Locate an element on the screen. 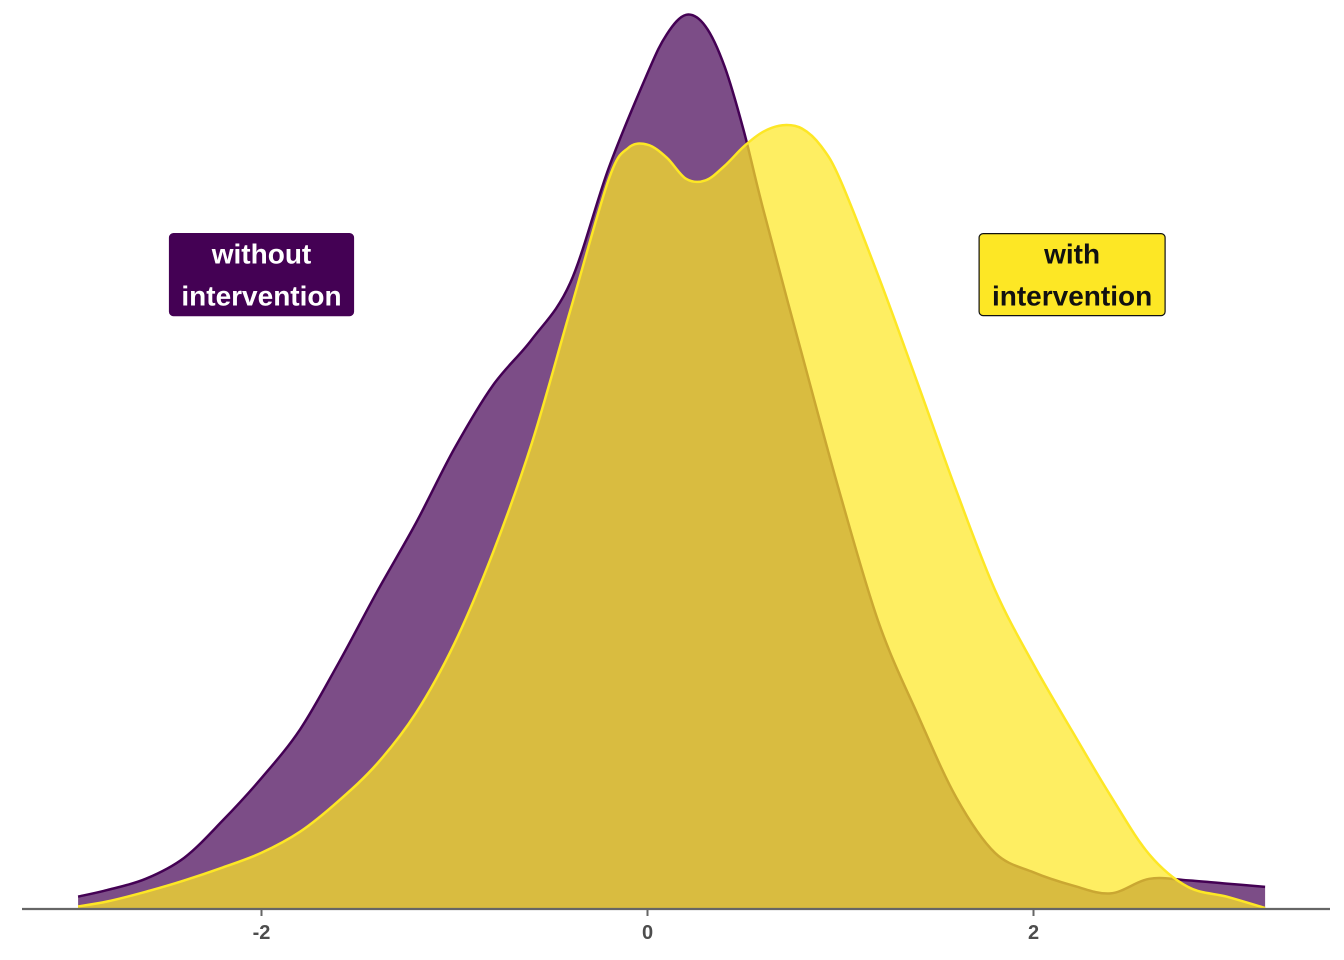  x-tick-label: 0 is located at coordinates (647, 933).